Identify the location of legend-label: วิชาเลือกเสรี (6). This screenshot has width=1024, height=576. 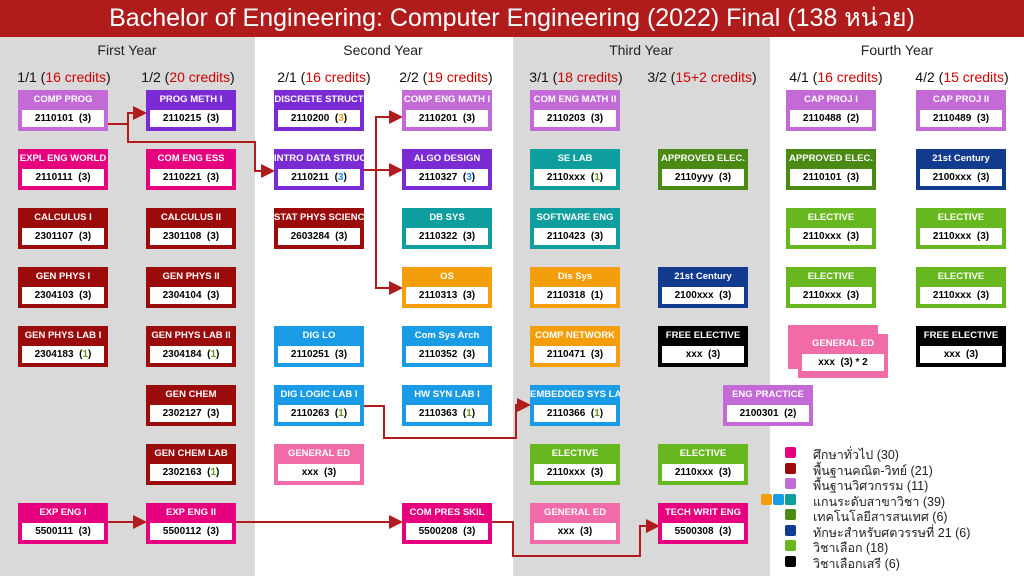
(856, 563).